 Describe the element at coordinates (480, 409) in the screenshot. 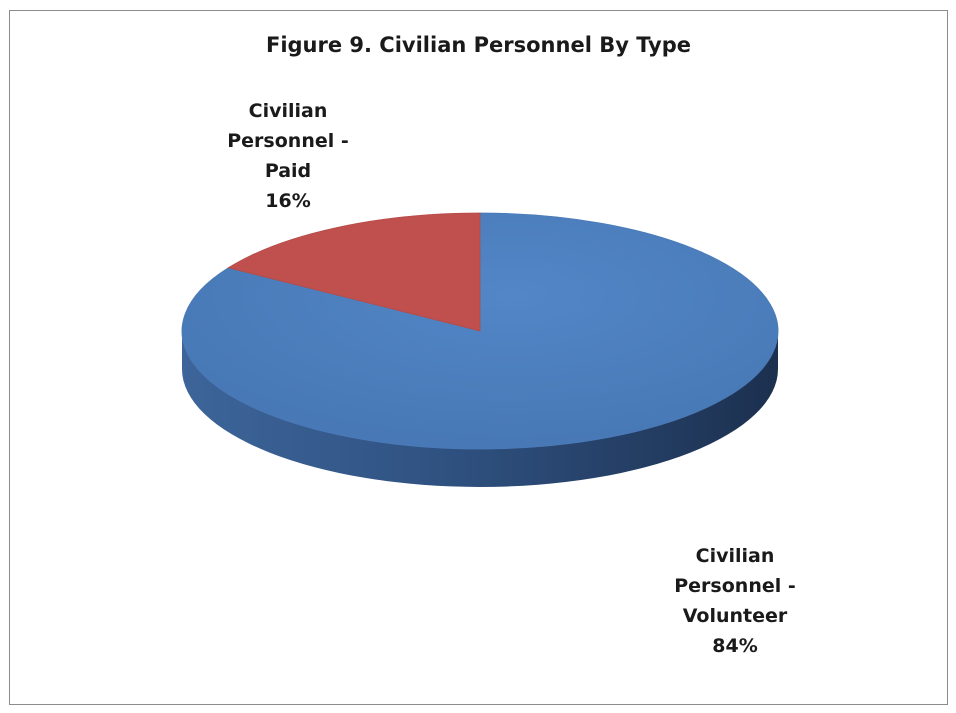

I see `pie-slice-side` at that location.